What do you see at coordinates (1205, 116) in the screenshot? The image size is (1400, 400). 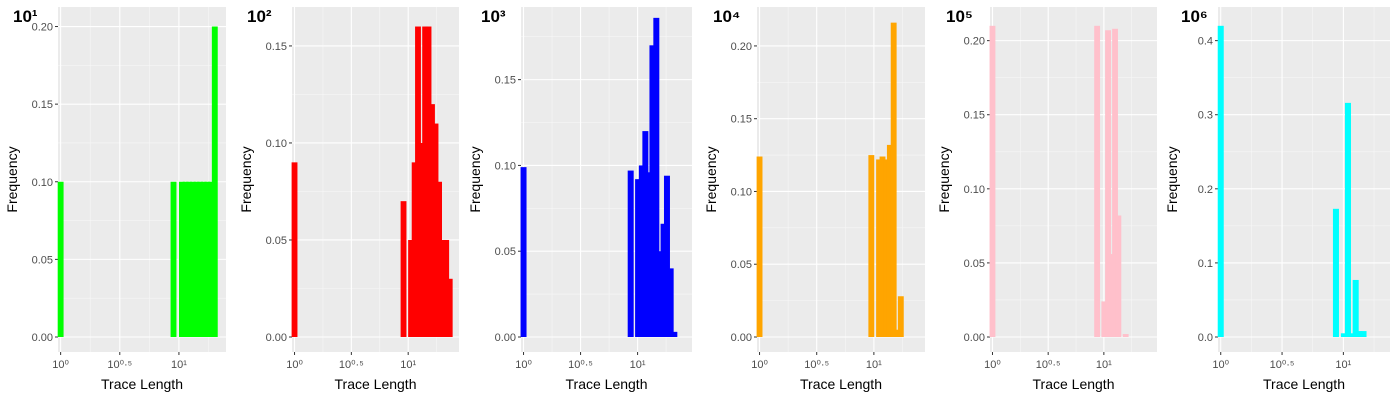 I see `y-tick-label: 0.3` at bounding box center [1205, 116].